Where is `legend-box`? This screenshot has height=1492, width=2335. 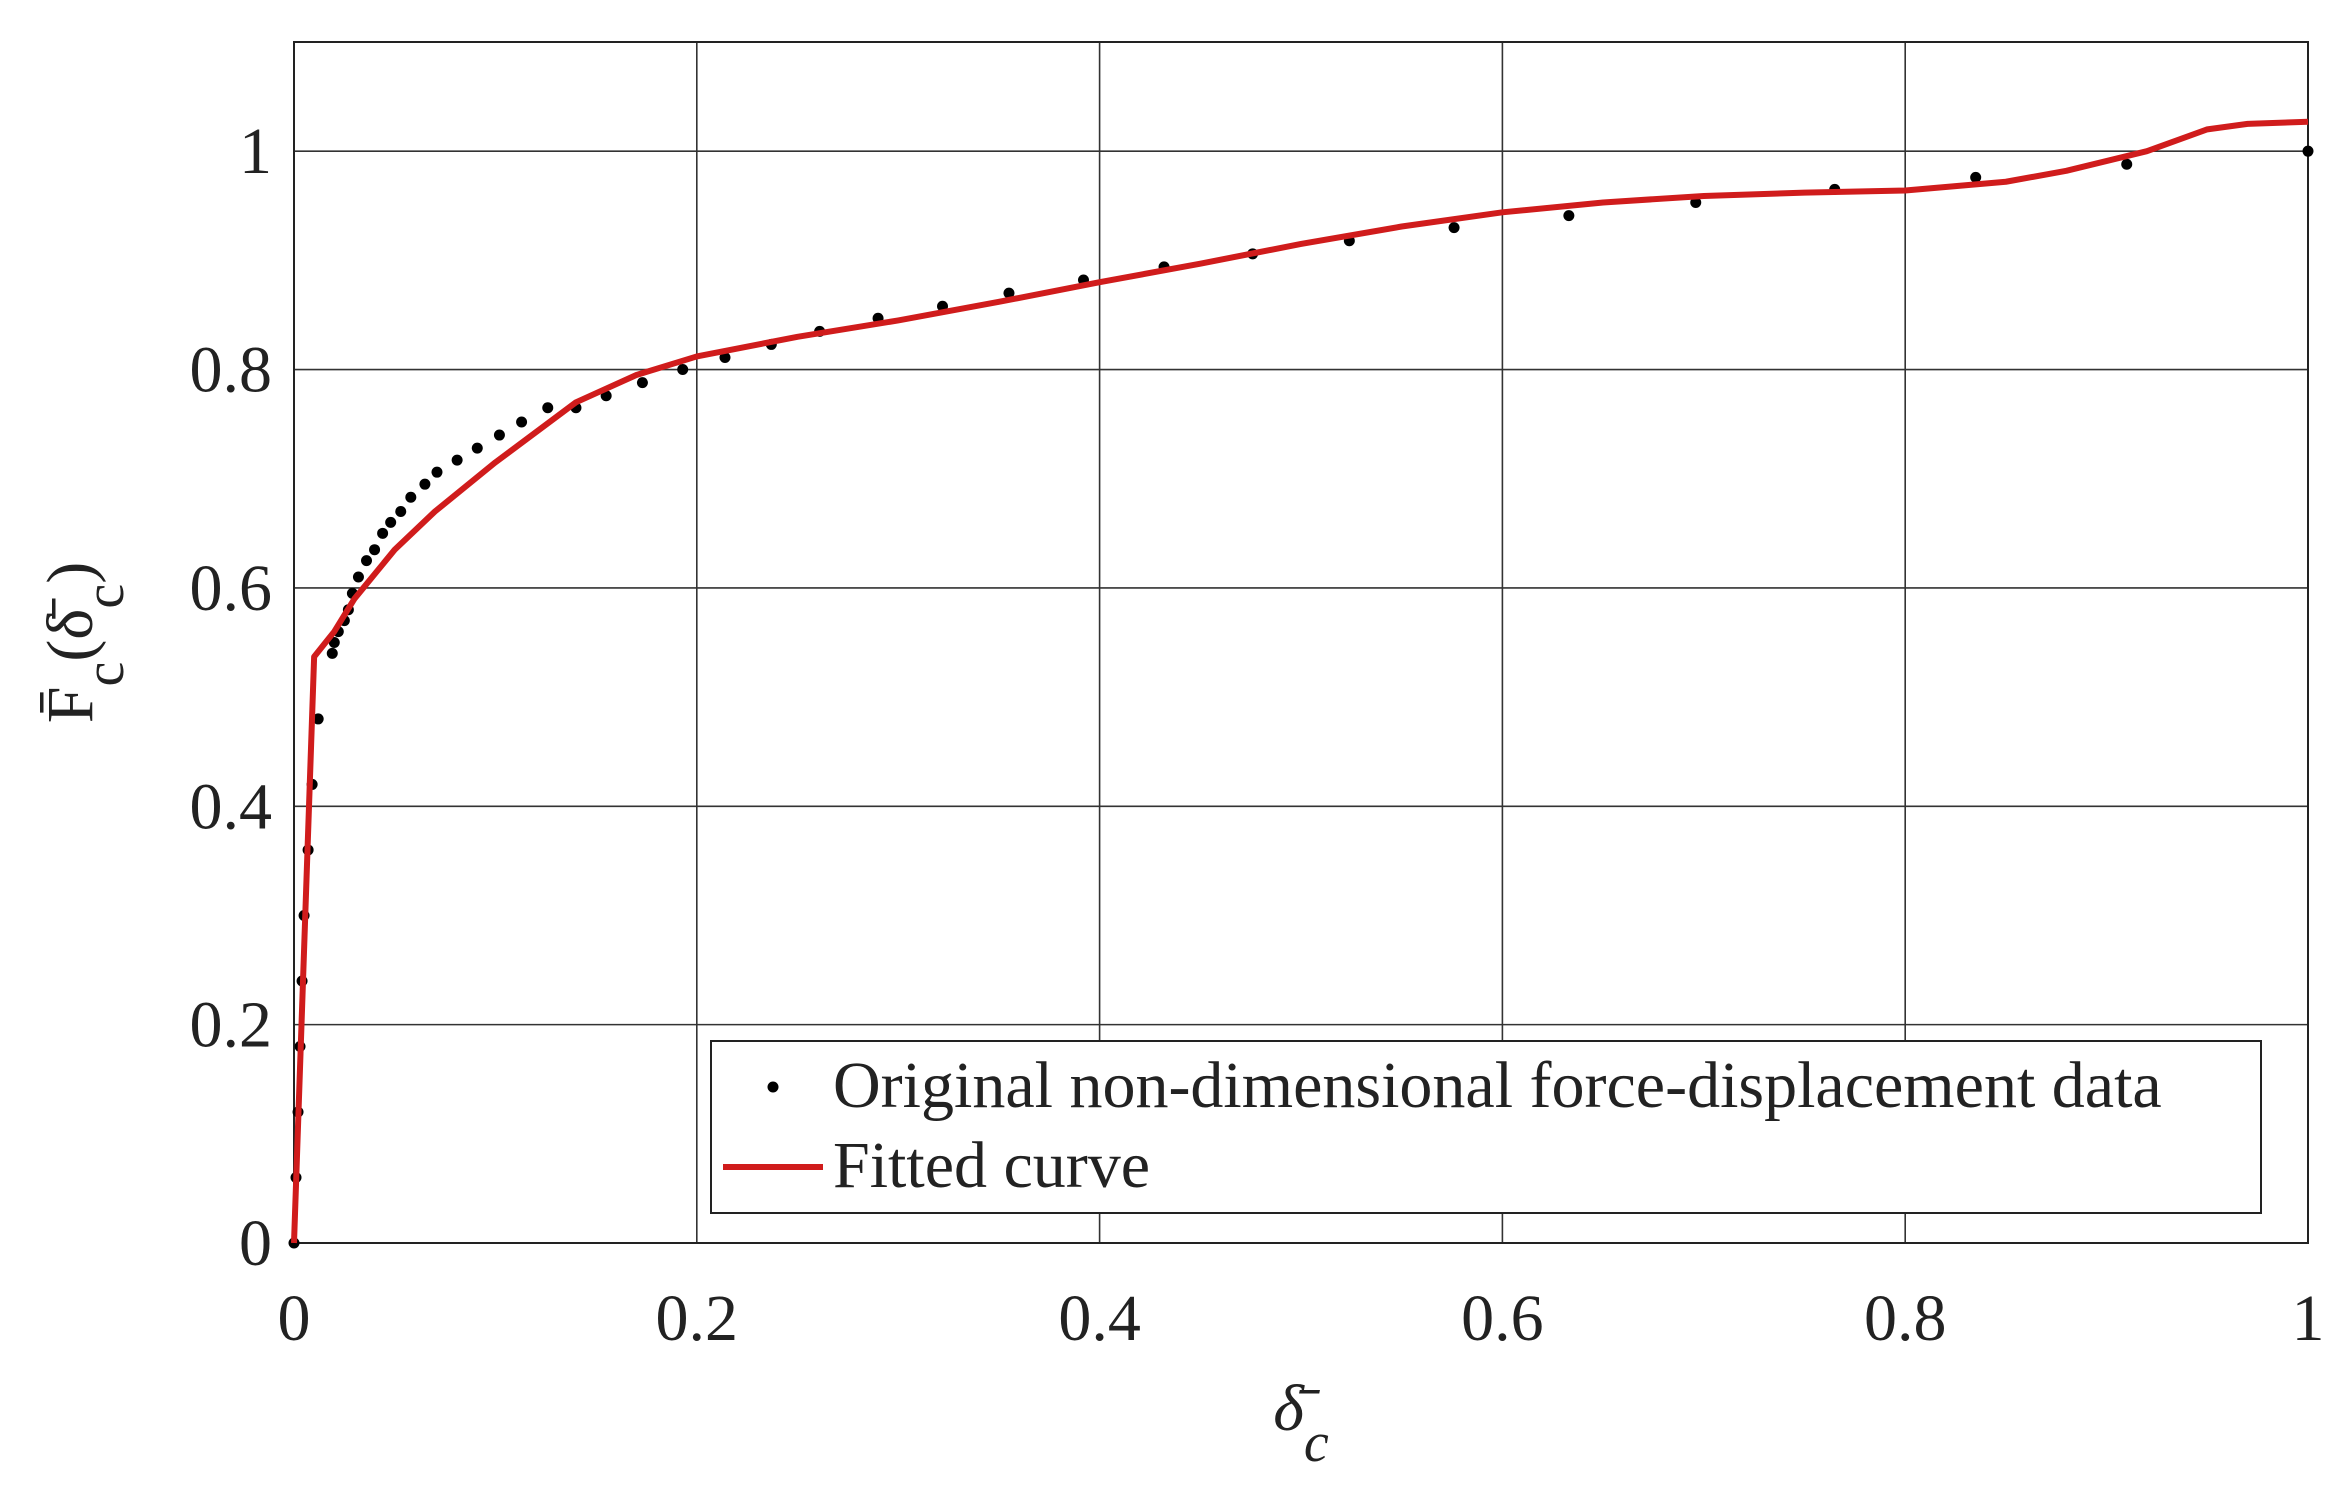 legend-box is located at coordinates (1486, 1127).